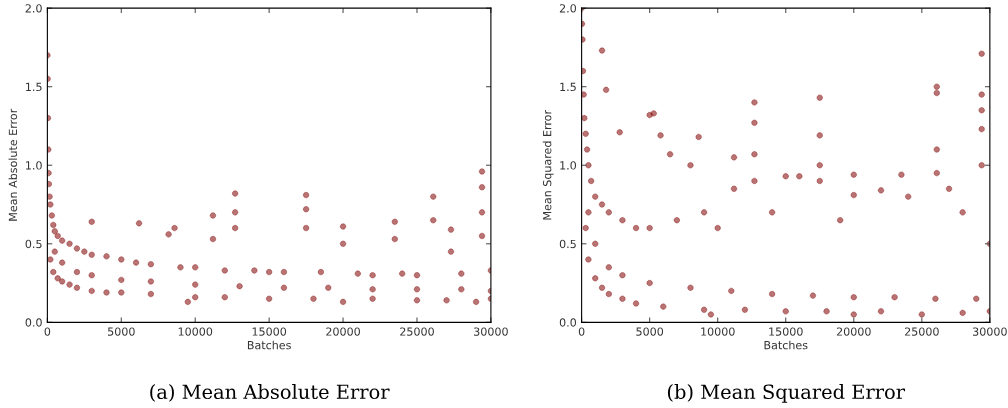 The width and height of the screenshot is (1008, 408). I want to click on y-axis-title: Mean Absolute Error, so click(13, 164).